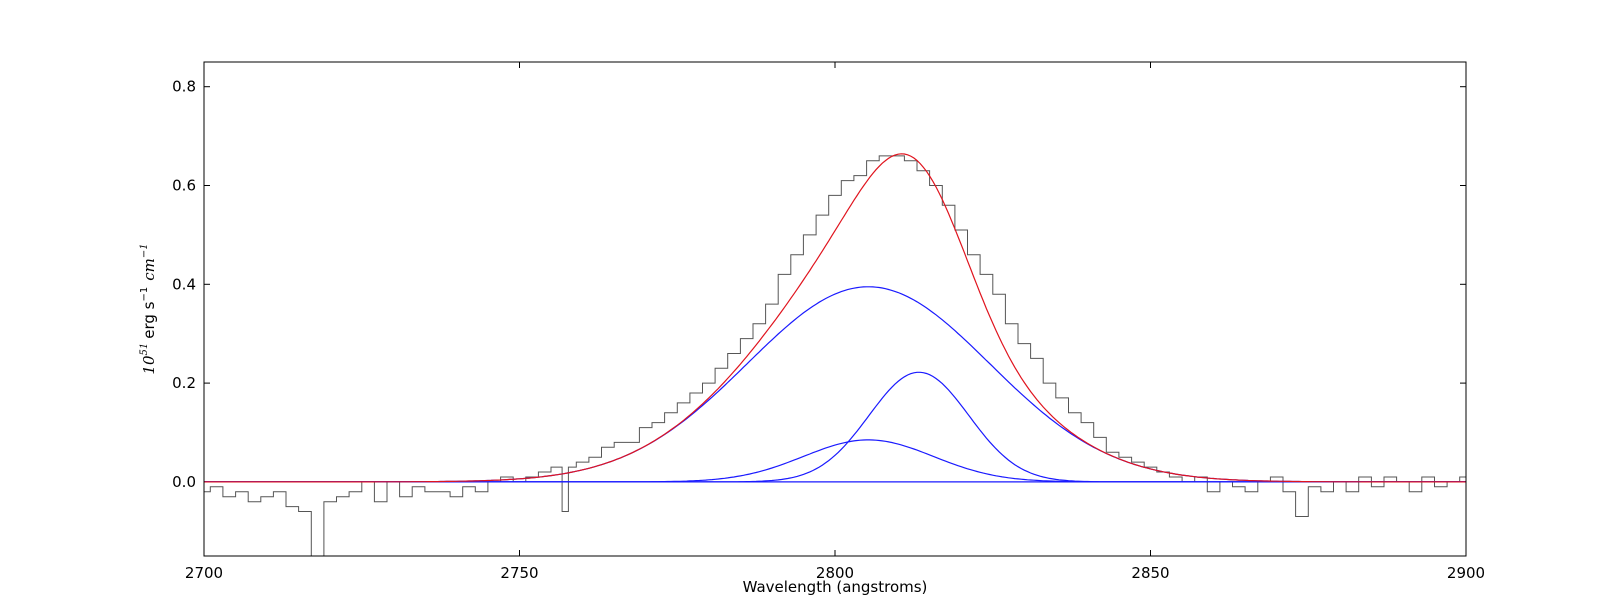 The image size is (1612, 612). Describe the element at coordinates (184, 482) in the screenshot. I see `y-tick-label: 0.0` at that location.